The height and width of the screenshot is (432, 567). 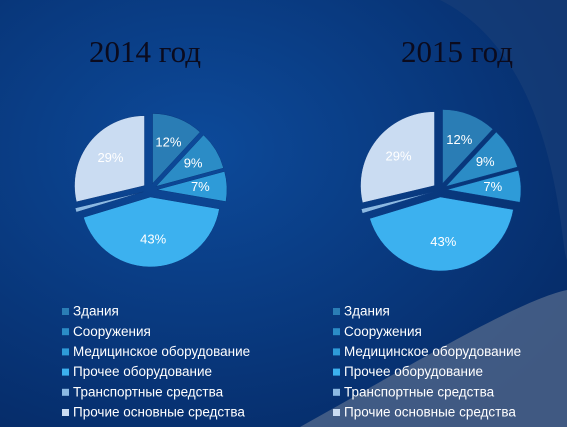 What do you see at coordinates (457, 51) in the screenshot?
I see `chart-title: 2015 год` at bounding box center [457, 51].